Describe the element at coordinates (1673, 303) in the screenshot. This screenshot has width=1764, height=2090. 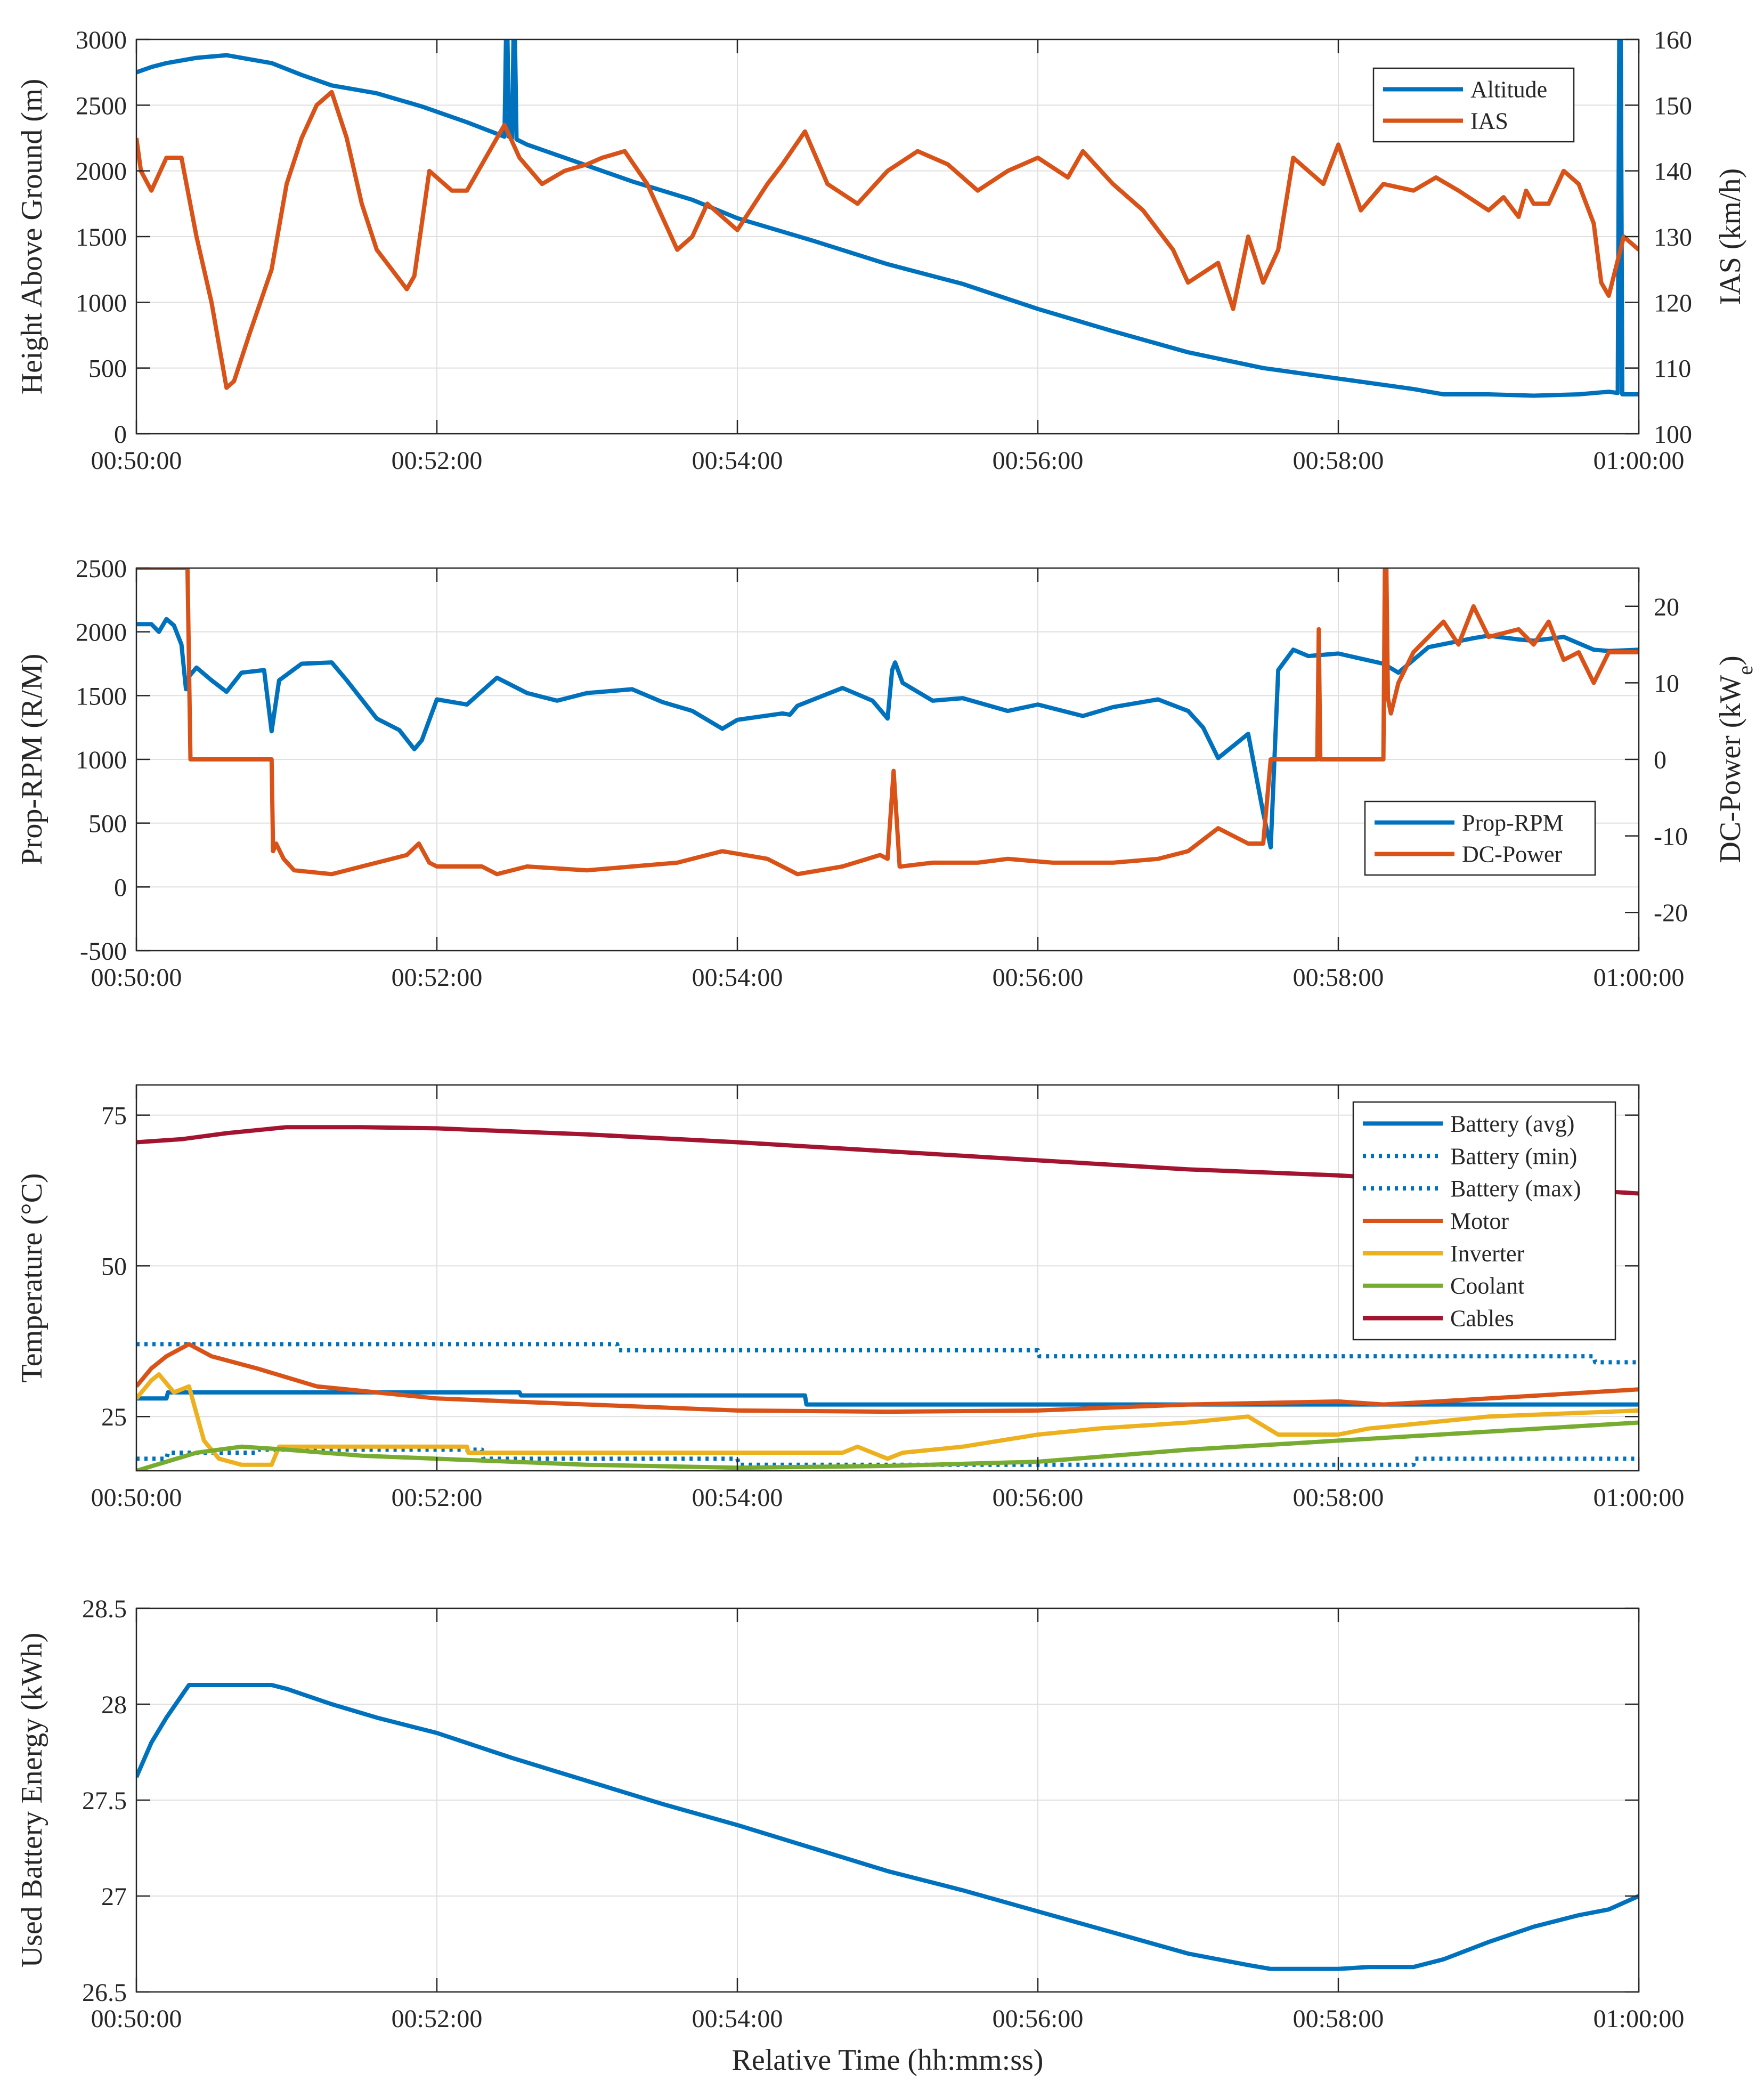
I see `y-tick-label-right: 120` at that location.